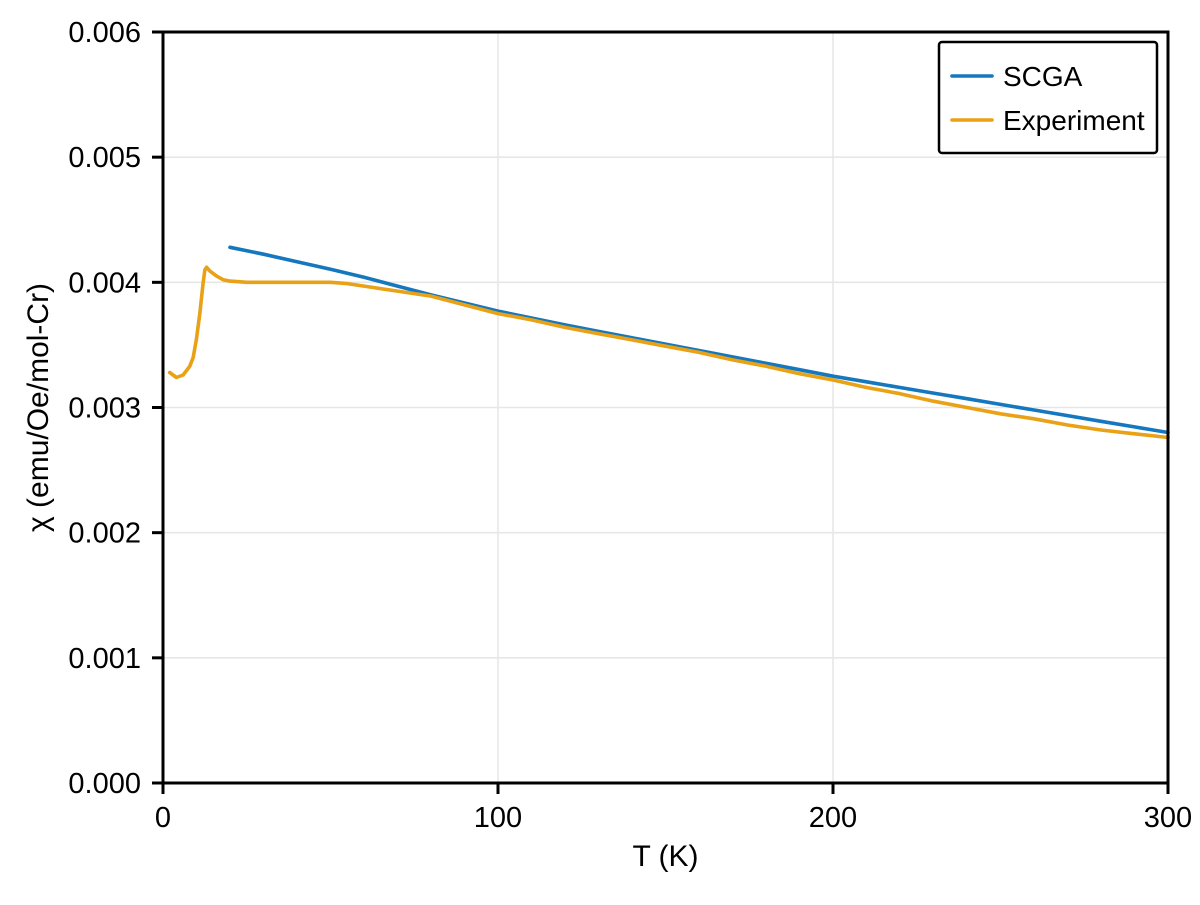 This screenshot has height=905, width=1200. Describe the element at coordinates (104, 659) in the screenshot. I see `y-tick-label: 0.001` at that location.